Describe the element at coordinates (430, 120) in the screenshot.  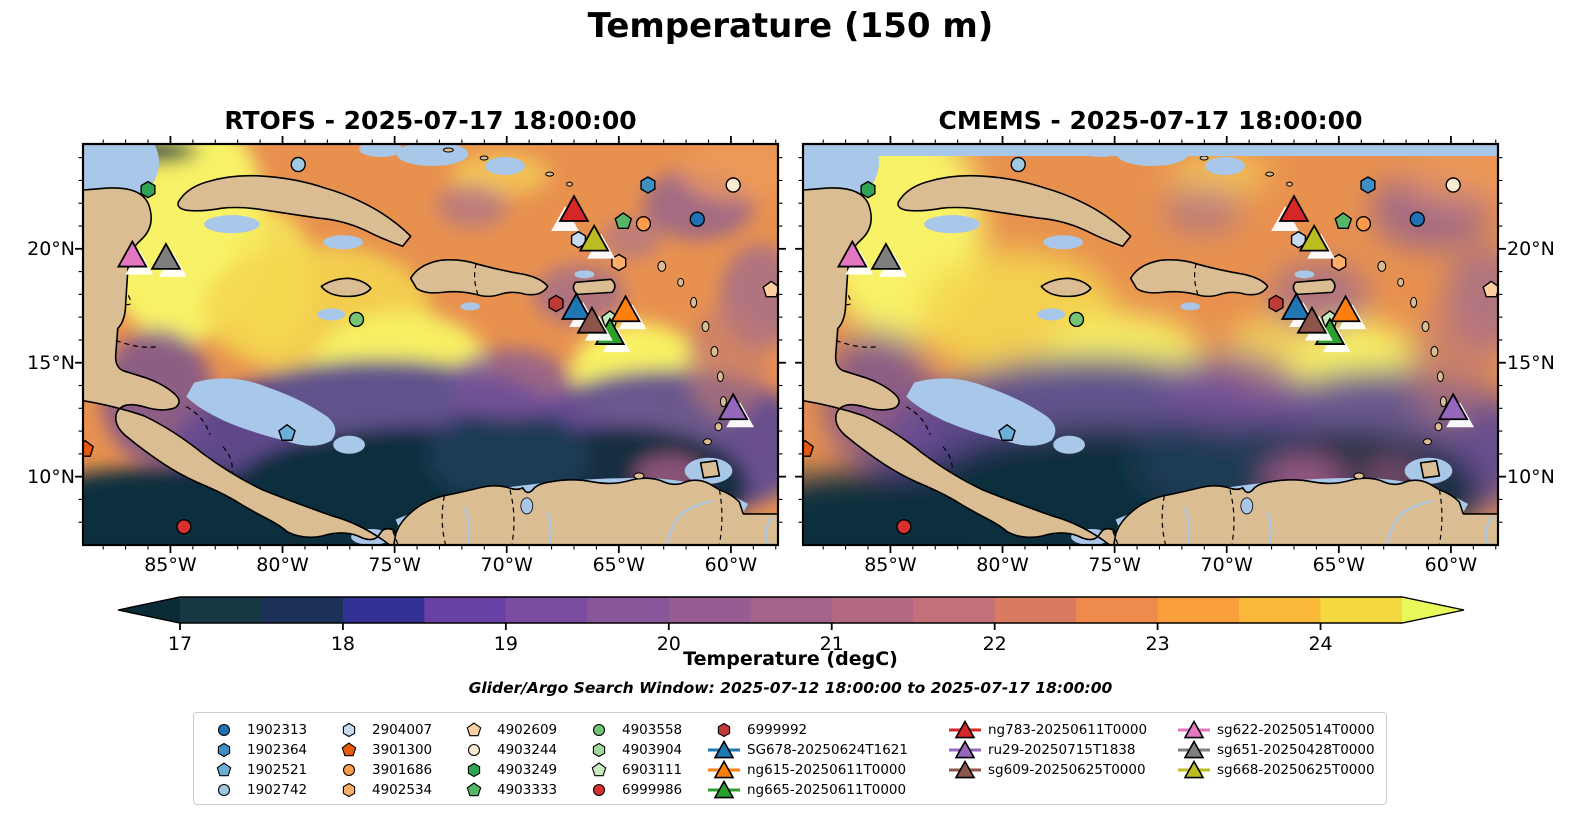
I see `rtofs-panel-title: RTOFS - 2025-07-17 18:00:00` at that location.